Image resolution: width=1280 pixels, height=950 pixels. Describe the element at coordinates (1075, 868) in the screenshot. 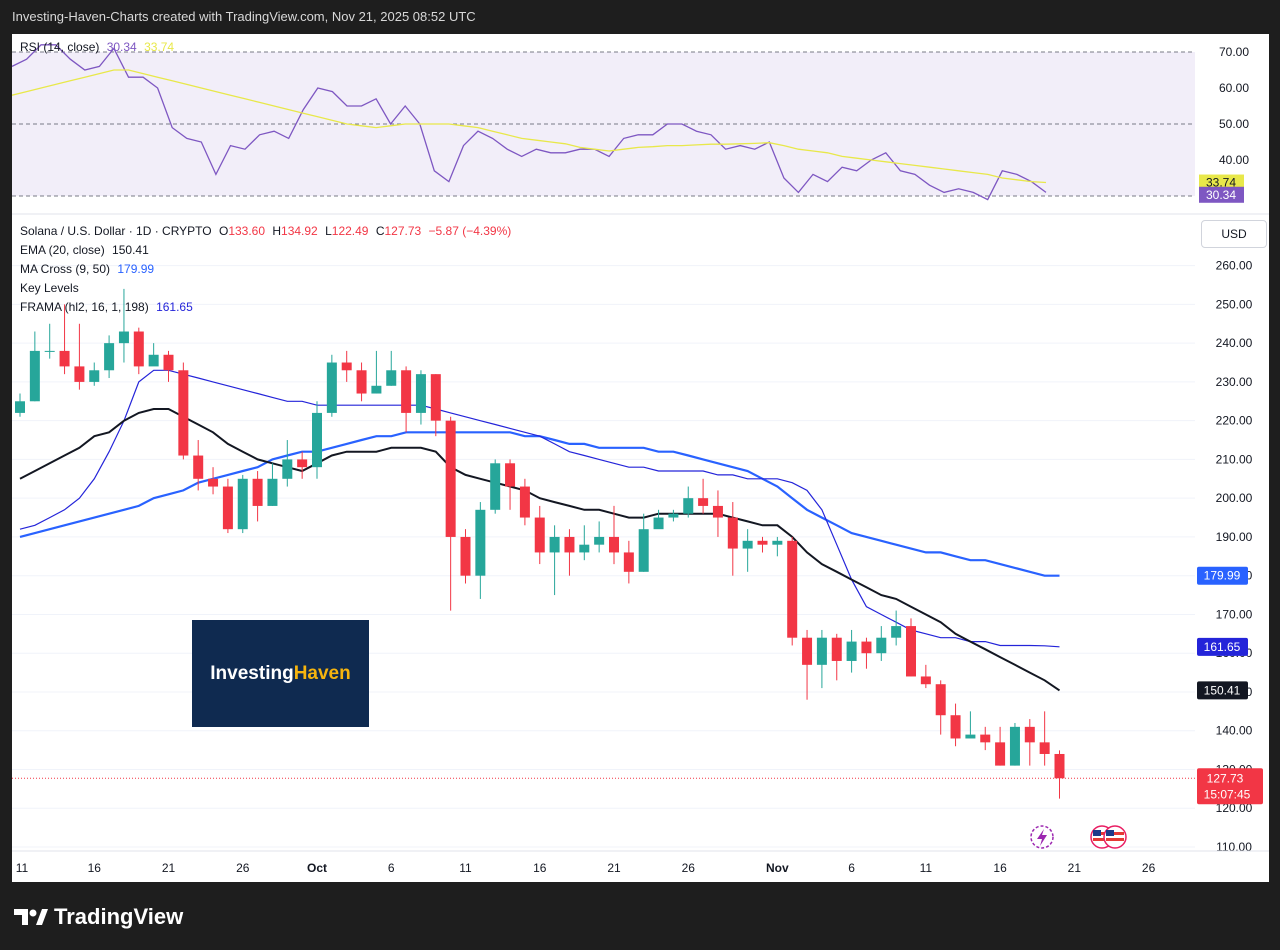

I see `time-axis-label-14: 21` at that location.